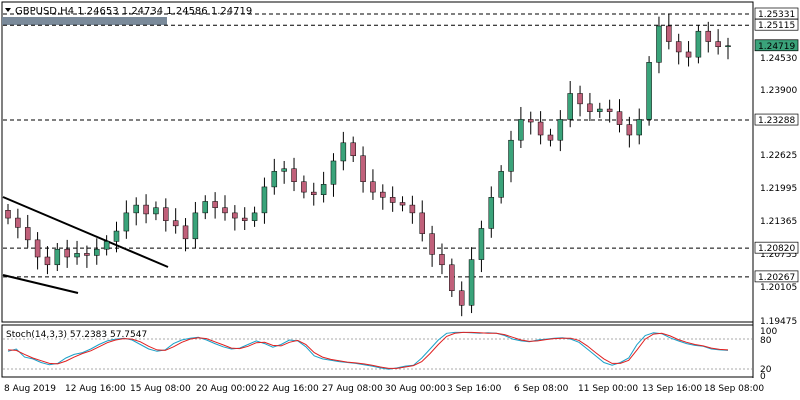  What do you see at coordinates (8, 10) in the screenshot?
I see `dropdown-arrow-icon` at bounding box center [8, 10].